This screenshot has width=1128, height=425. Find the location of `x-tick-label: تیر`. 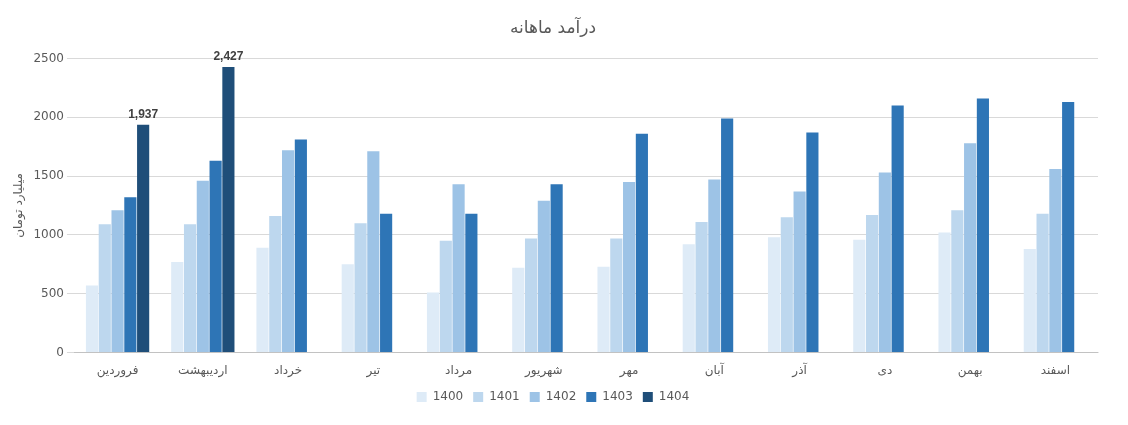

x-tick-label: تیر is located at coordinates (373, 370).